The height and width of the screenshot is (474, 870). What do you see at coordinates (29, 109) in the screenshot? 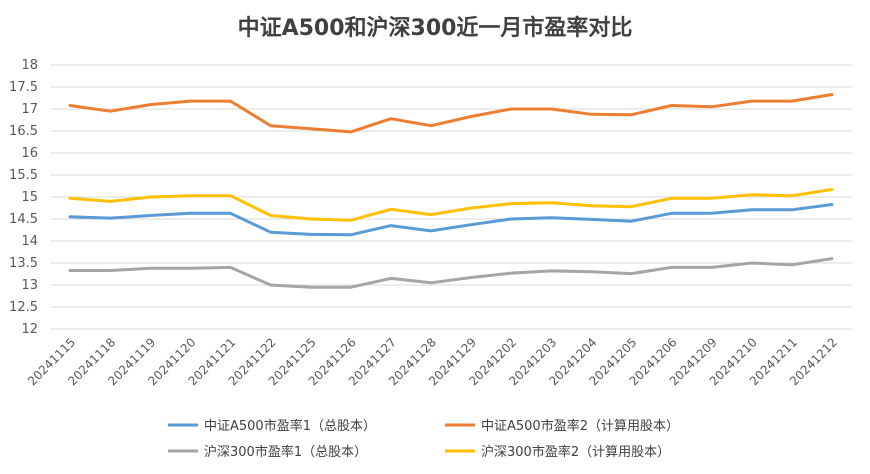
I see `y-tick-label-10: 17` at bounding box center [29, 109].